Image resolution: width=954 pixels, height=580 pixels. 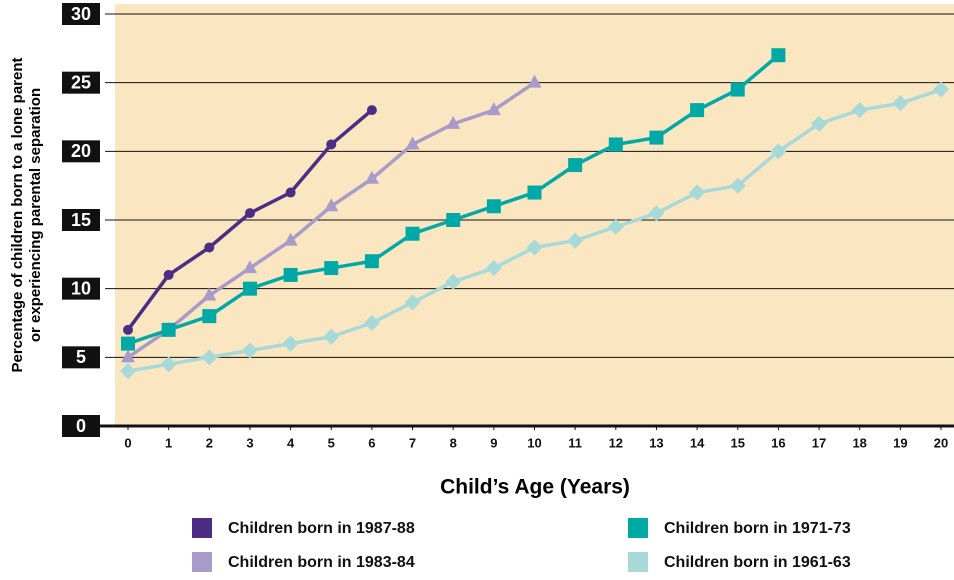 What do you see at coordinates (697, 442) in the screenshot?
I see `x-tick-label: 14` at bounding box center [697, 442].